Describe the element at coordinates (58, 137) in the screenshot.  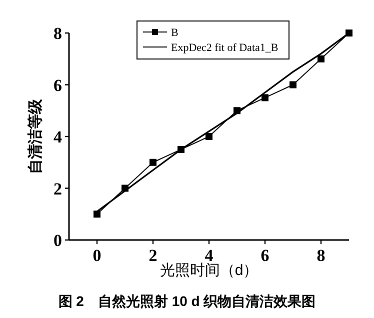
I see `y-tick-label: 4` at that location.